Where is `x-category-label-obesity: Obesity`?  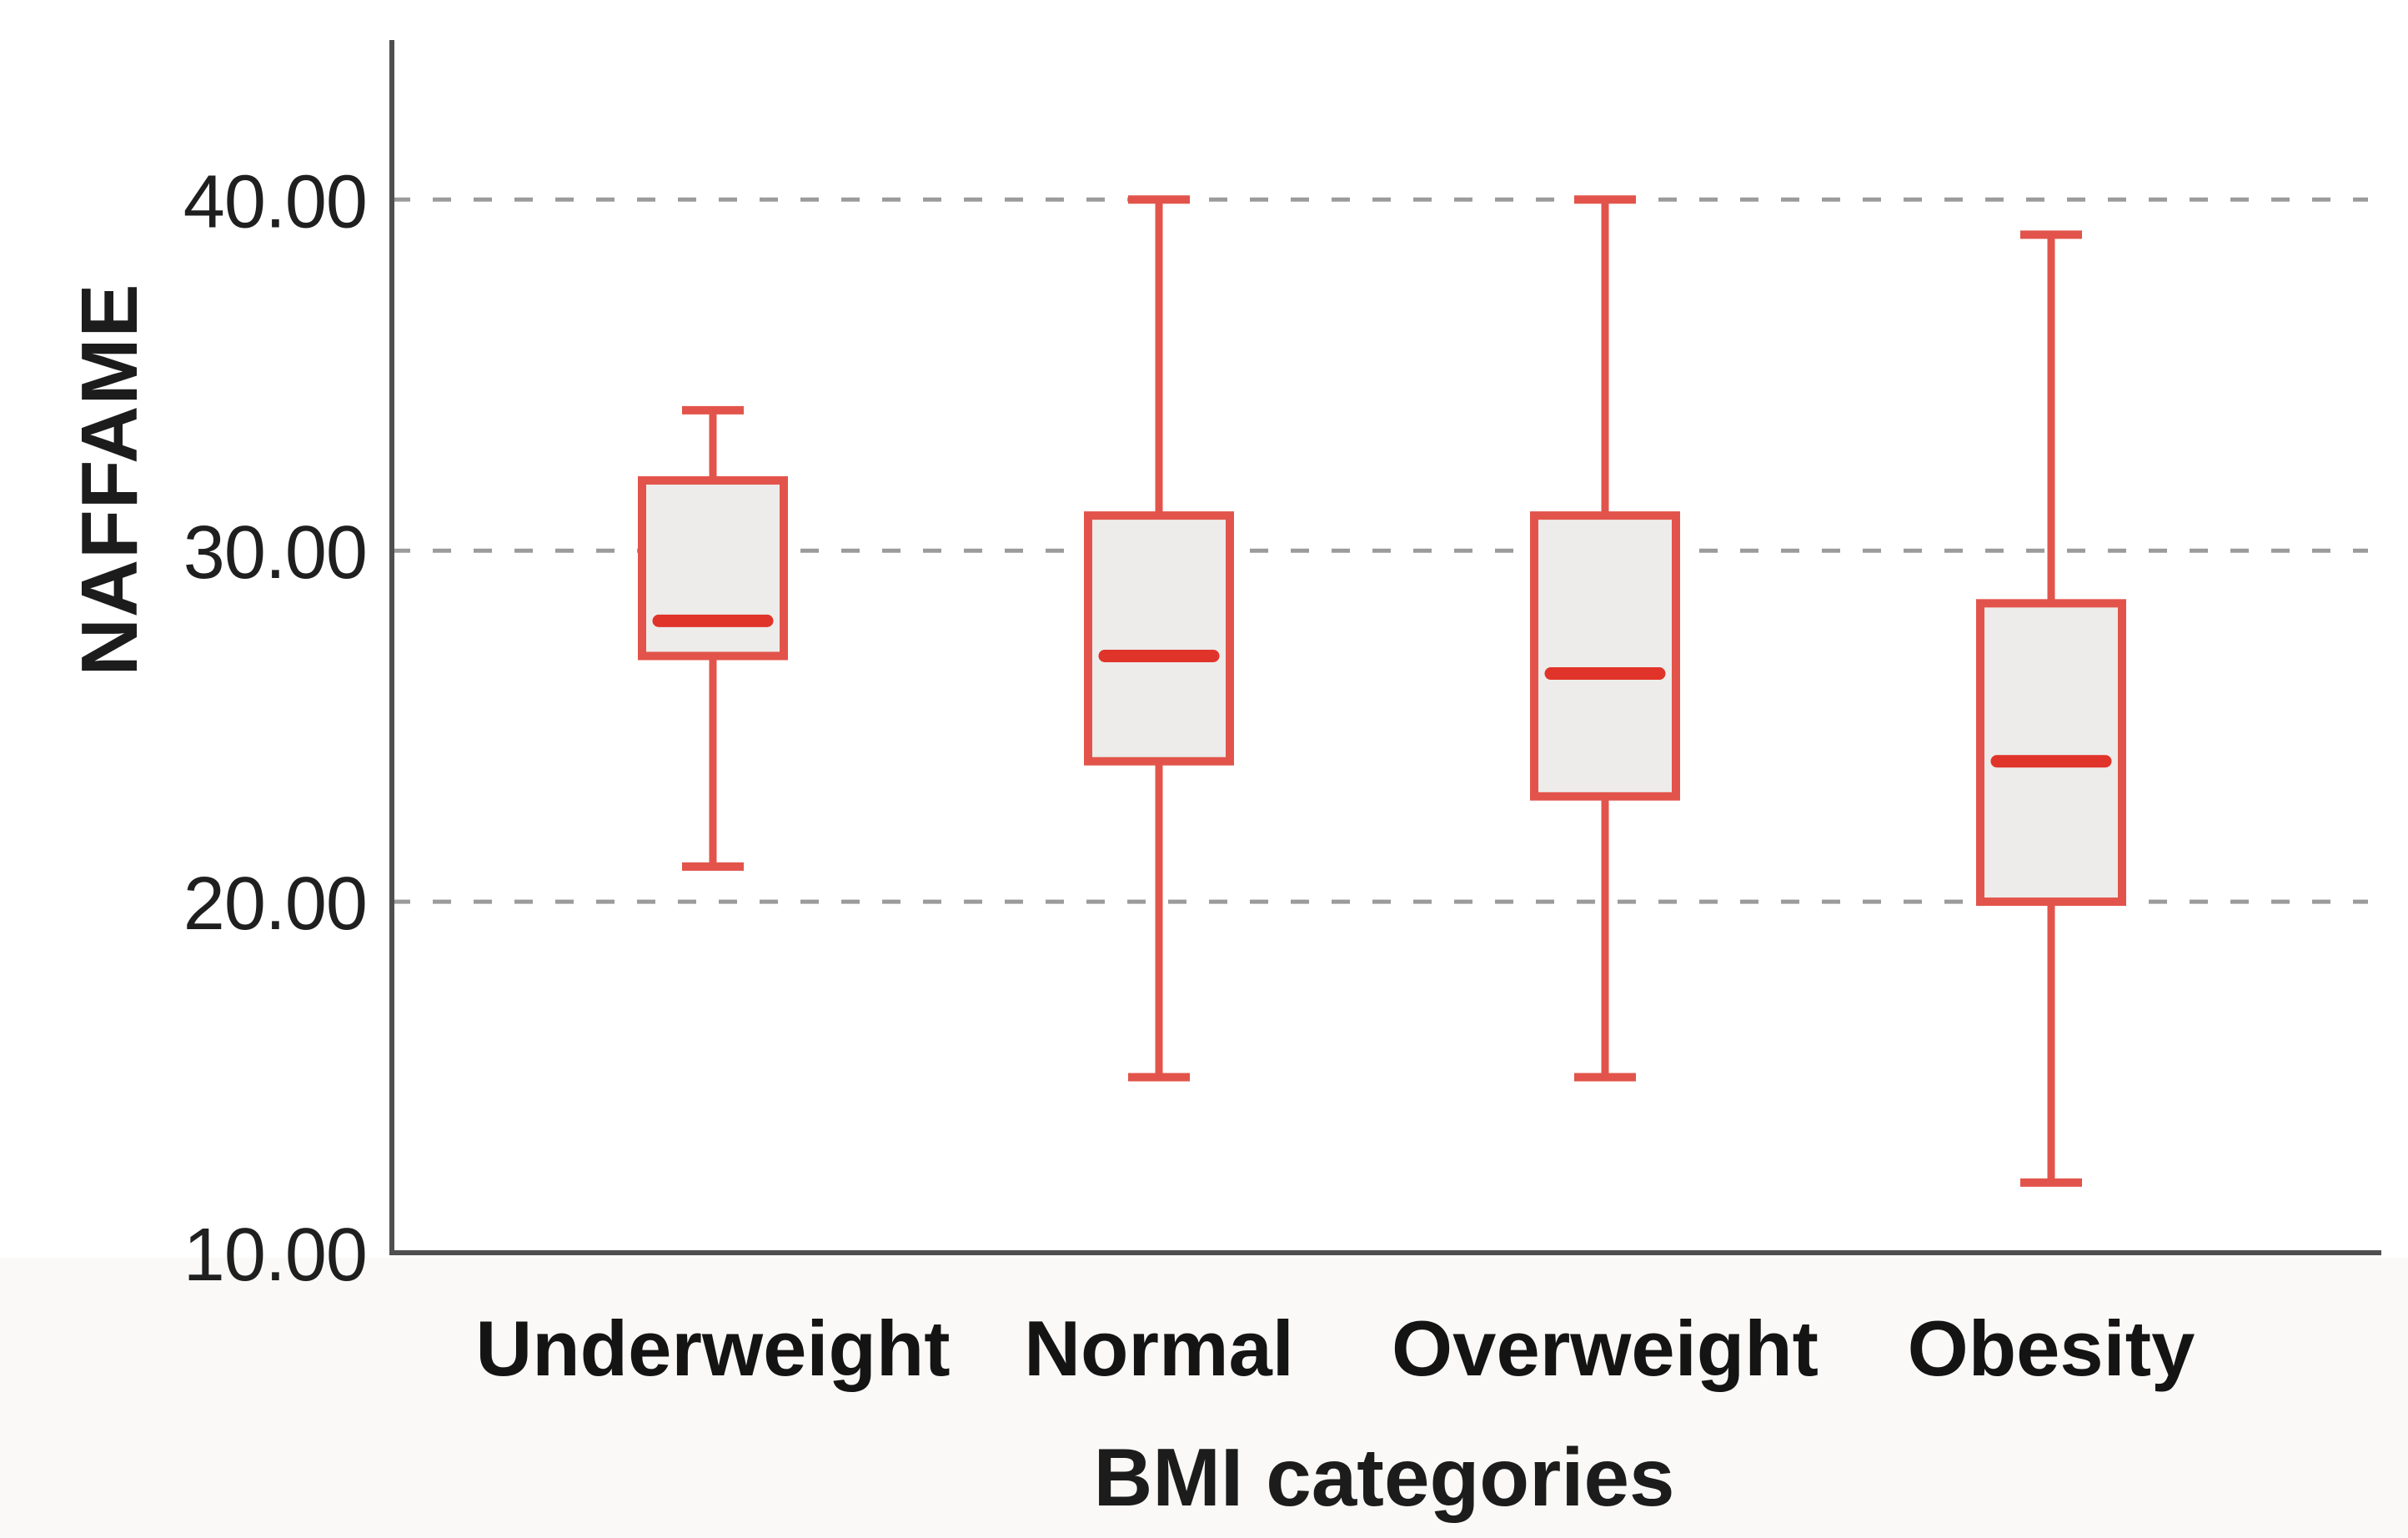 x-category-label-obesity: Obesity is located at coordinates (2051, 1348).